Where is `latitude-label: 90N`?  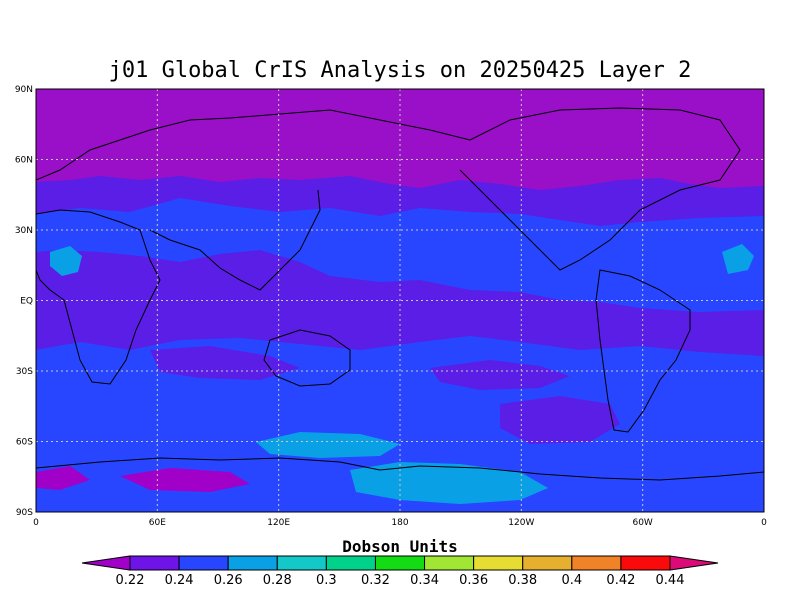
latitude-label: 90N is located at coordinates (24, 90).